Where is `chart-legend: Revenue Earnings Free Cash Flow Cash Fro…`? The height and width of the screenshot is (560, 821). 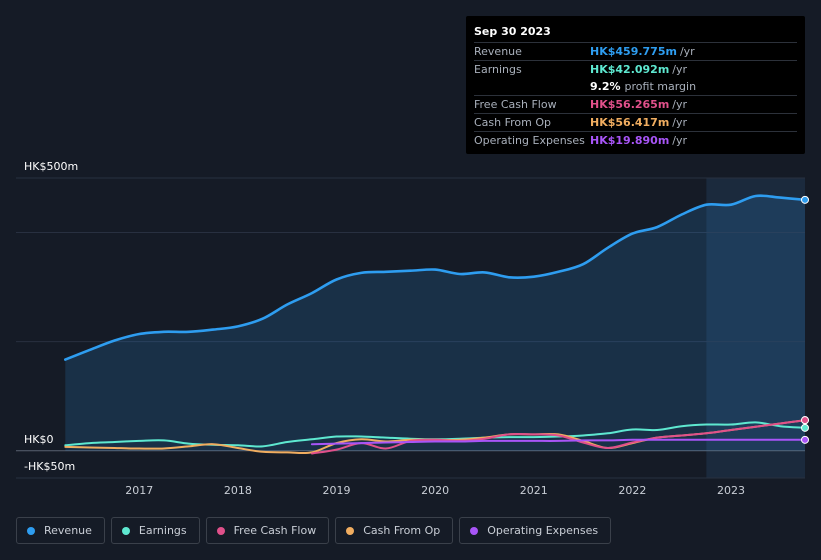 chart-legend: Revenue Earnings Free Cash Flow Cash Fro… is located at coordinates (314, 530).